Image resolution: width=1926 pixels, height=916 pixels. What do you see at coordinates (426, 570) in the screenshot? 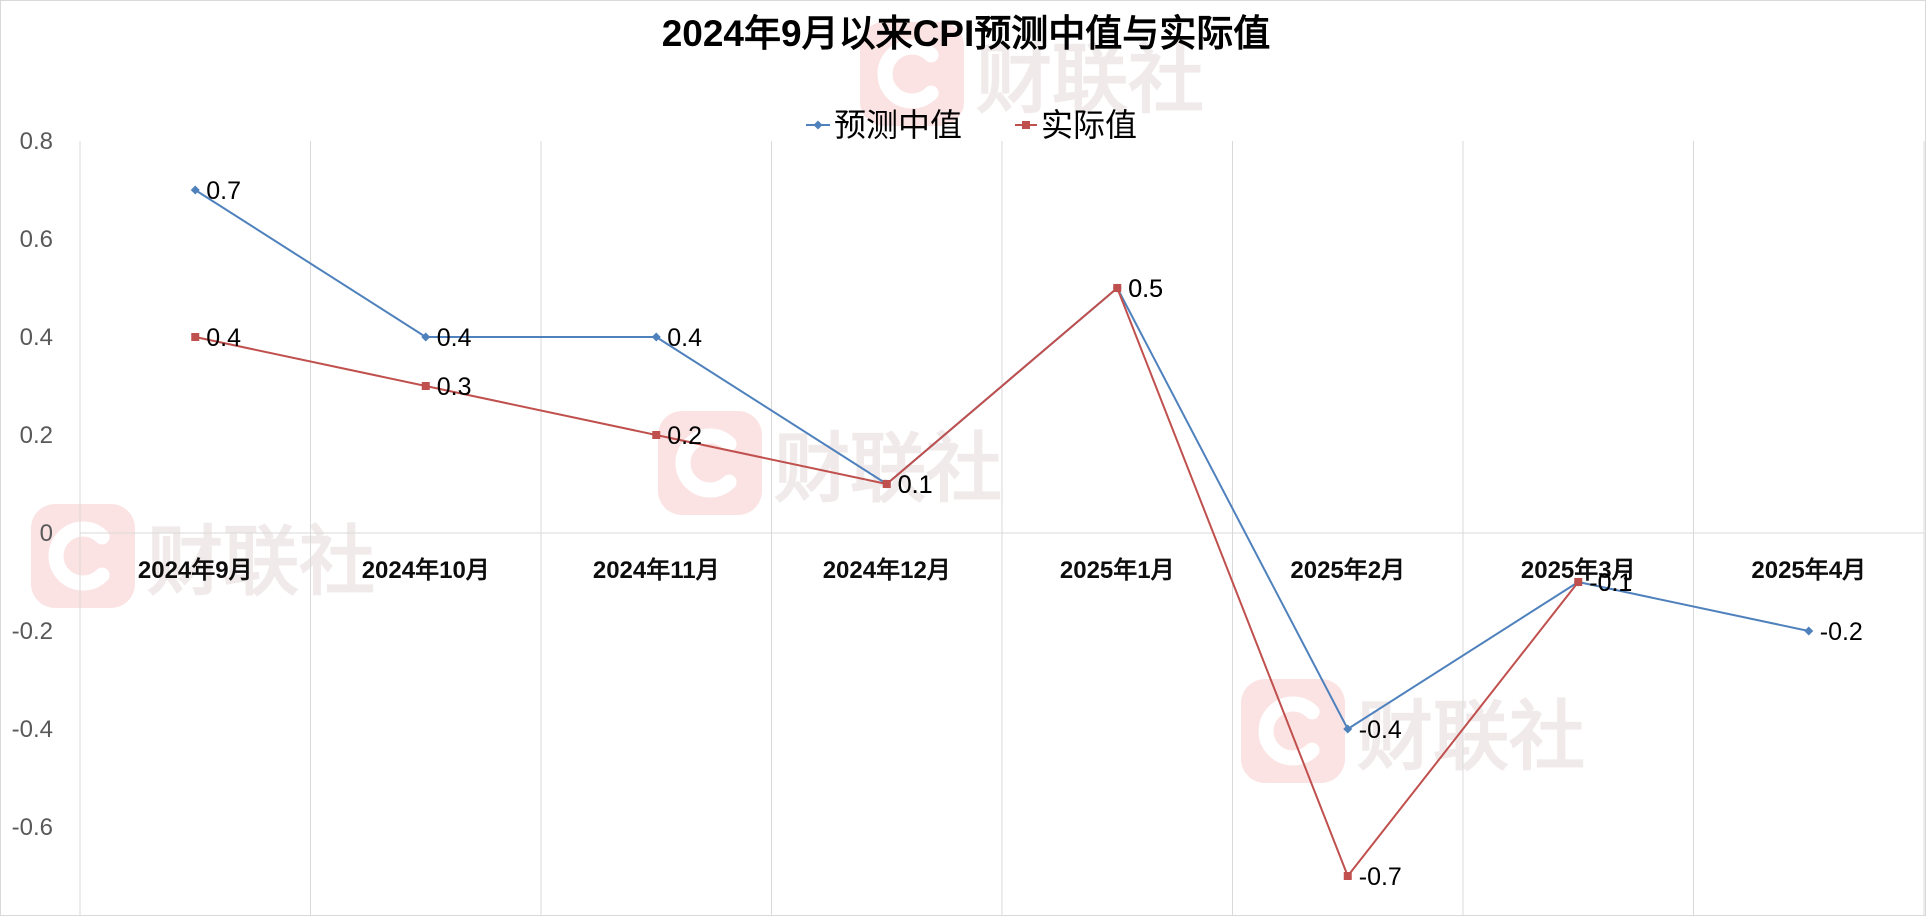
I see `x-tick-label: 2024年10月` at bounding box center [426, 570].